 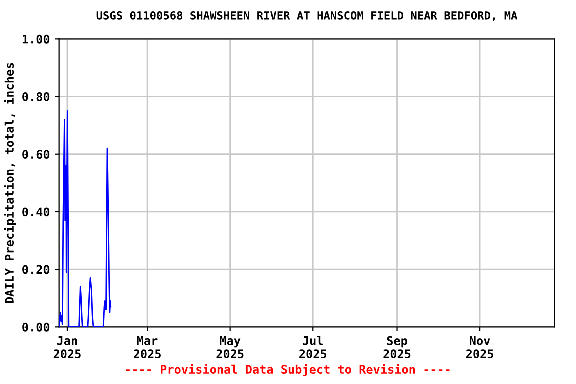 I want to click on y-tick-label: 1.00, so click(x=36, y=39).